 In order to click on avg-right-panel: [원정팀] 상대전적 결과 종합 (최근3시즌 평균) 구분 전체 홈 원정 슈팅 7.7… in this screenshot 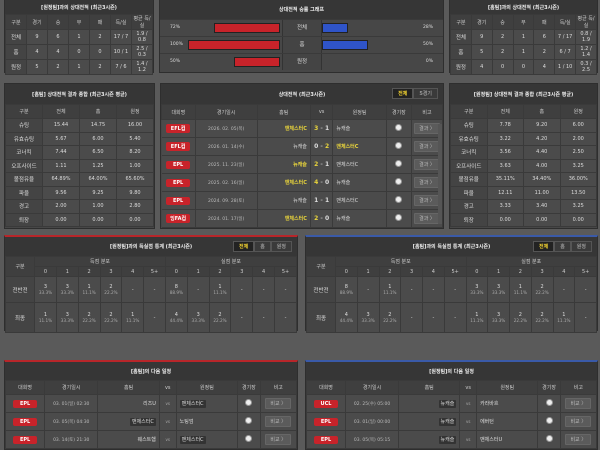, I will do `click(523, 156)`.